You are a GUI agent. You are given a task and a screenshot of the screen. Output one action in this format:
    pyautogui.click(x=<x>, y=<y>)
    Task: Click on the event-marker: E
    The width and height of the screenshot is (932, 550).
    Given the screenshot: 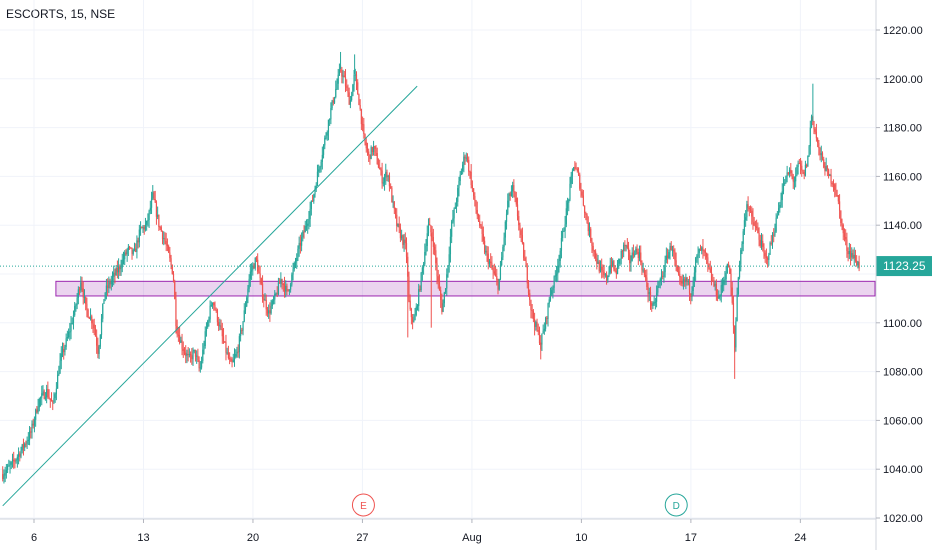 What is the action you would take?
    pyautogui.click(x=363, y=505)
    